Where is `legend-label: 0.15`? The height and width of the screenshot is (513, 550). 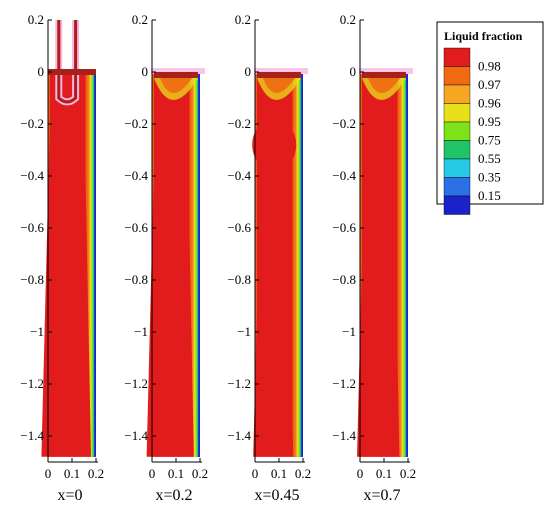 legend-label: 0.15 is located at coordinates (489, 195).